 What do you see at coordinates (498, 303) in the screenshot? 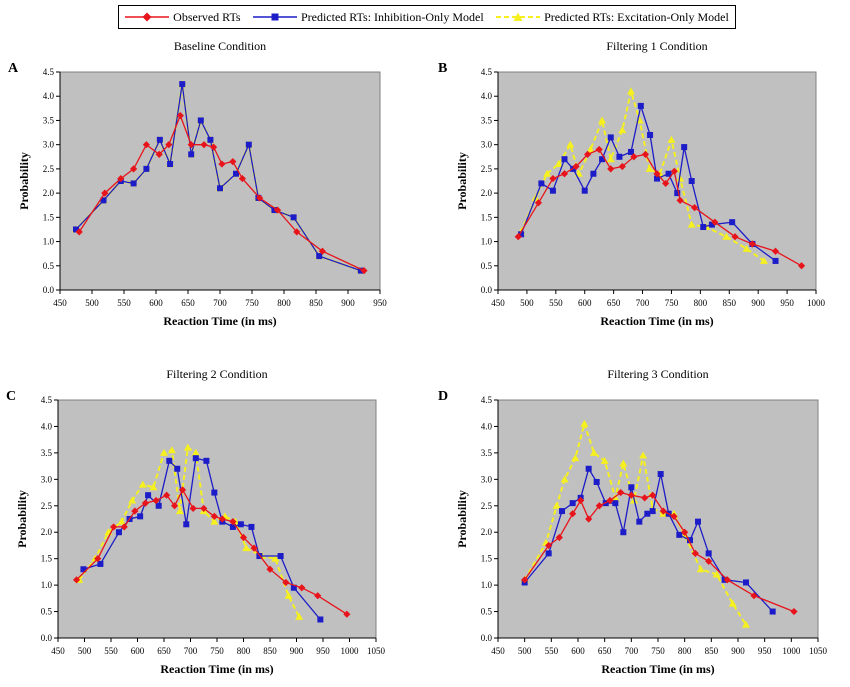
I see `x-tick-label: 450` at bounding box center [498, 303].